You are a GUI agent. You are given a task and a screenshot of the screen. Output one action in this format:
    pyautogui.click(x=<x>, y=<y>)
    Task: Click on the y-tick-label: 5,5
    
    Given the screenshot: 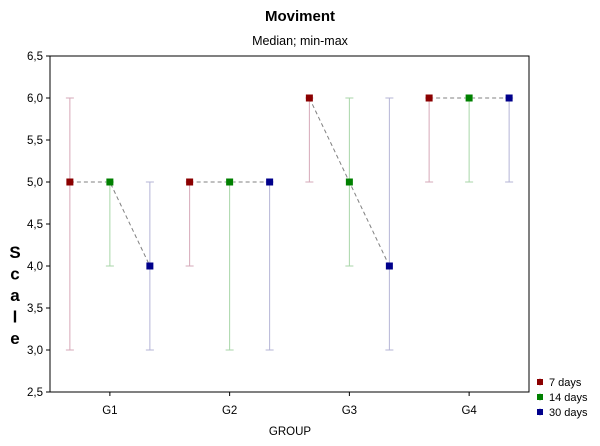 What is the action you would take?
    pyautogui.click(x=35, y=141)
    